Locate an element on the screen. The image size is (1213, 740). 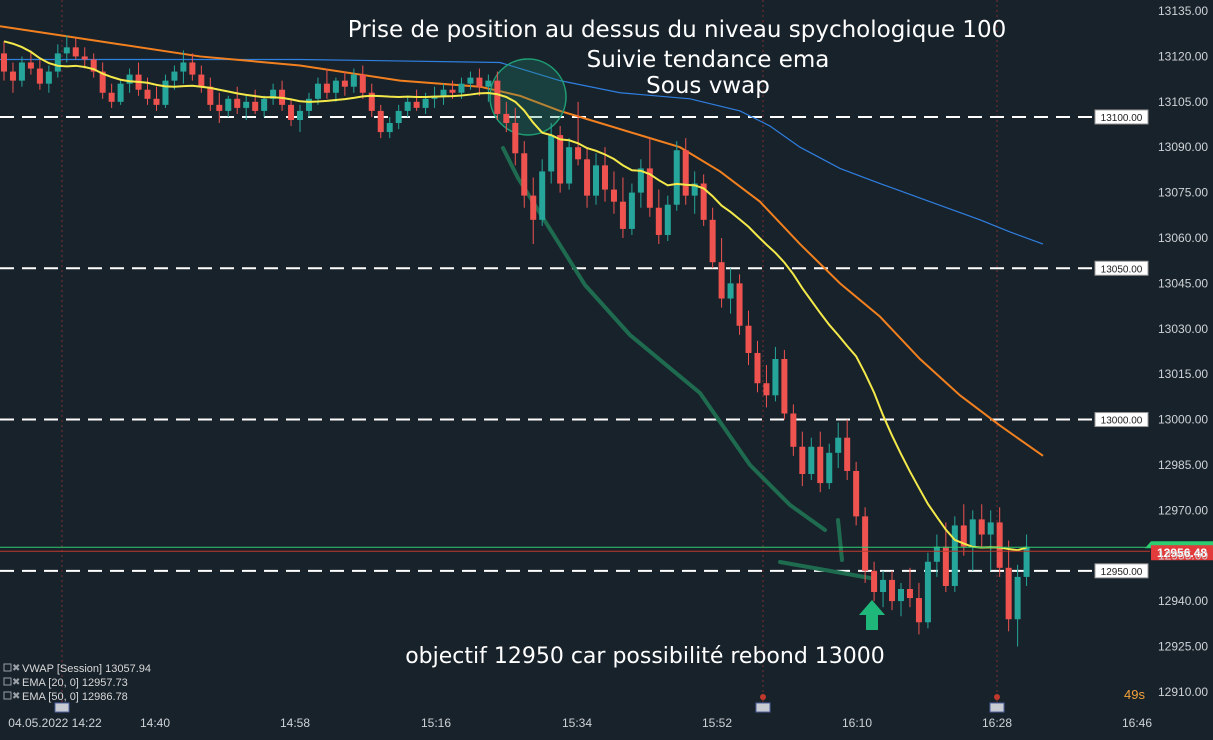
y-tick-label: 12940.00 is located at coordinates (1183, 601).